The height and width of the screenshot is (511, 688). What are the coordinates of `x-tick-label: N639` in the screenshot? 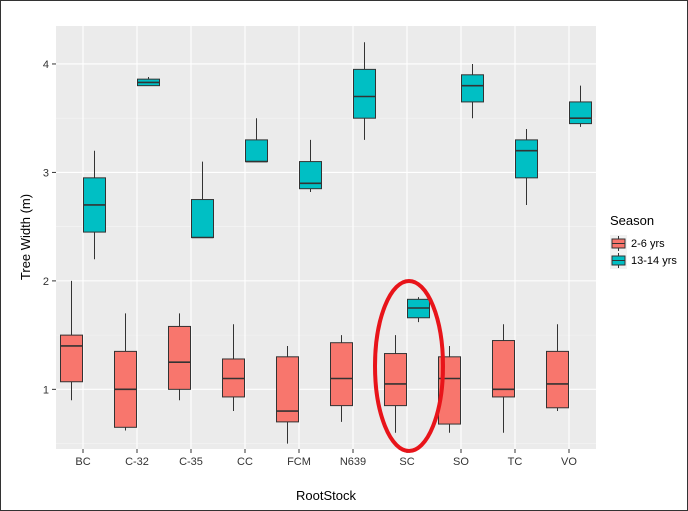 It's located at (353, 462).